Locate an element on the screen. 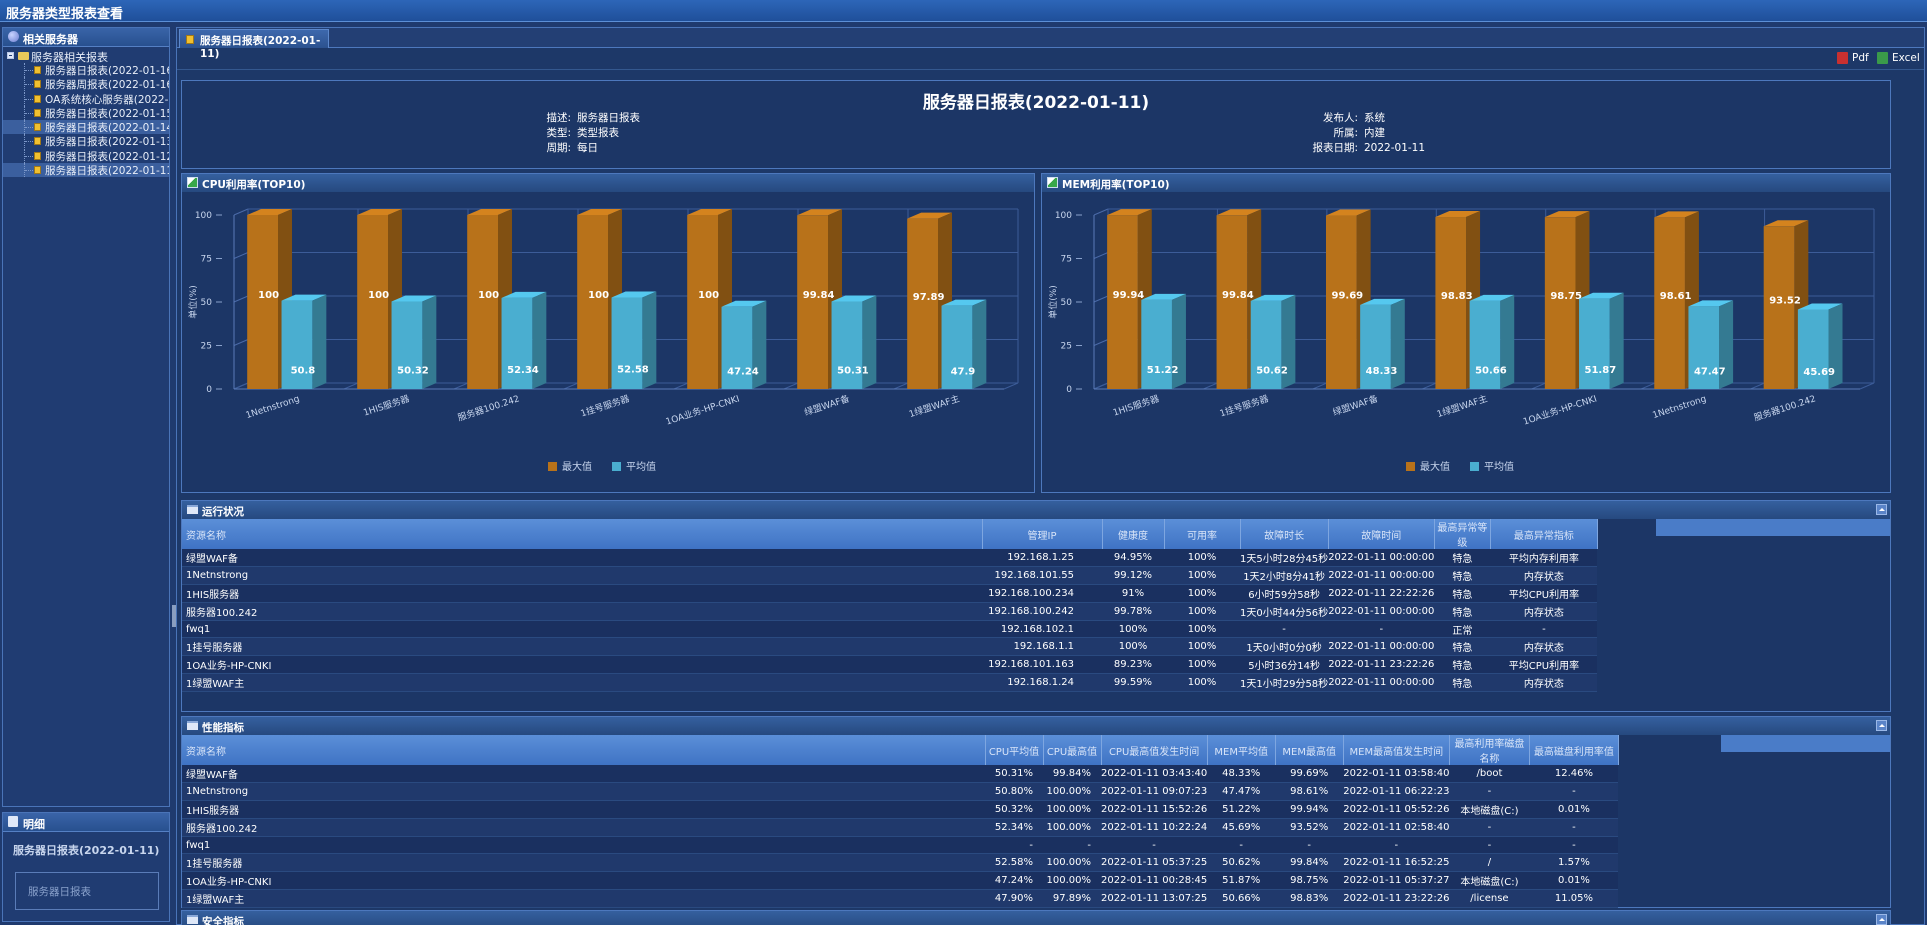 Image resolution: width=1927 pixels, height=925 pixels. gridline is located at coordinates (1320, 386).